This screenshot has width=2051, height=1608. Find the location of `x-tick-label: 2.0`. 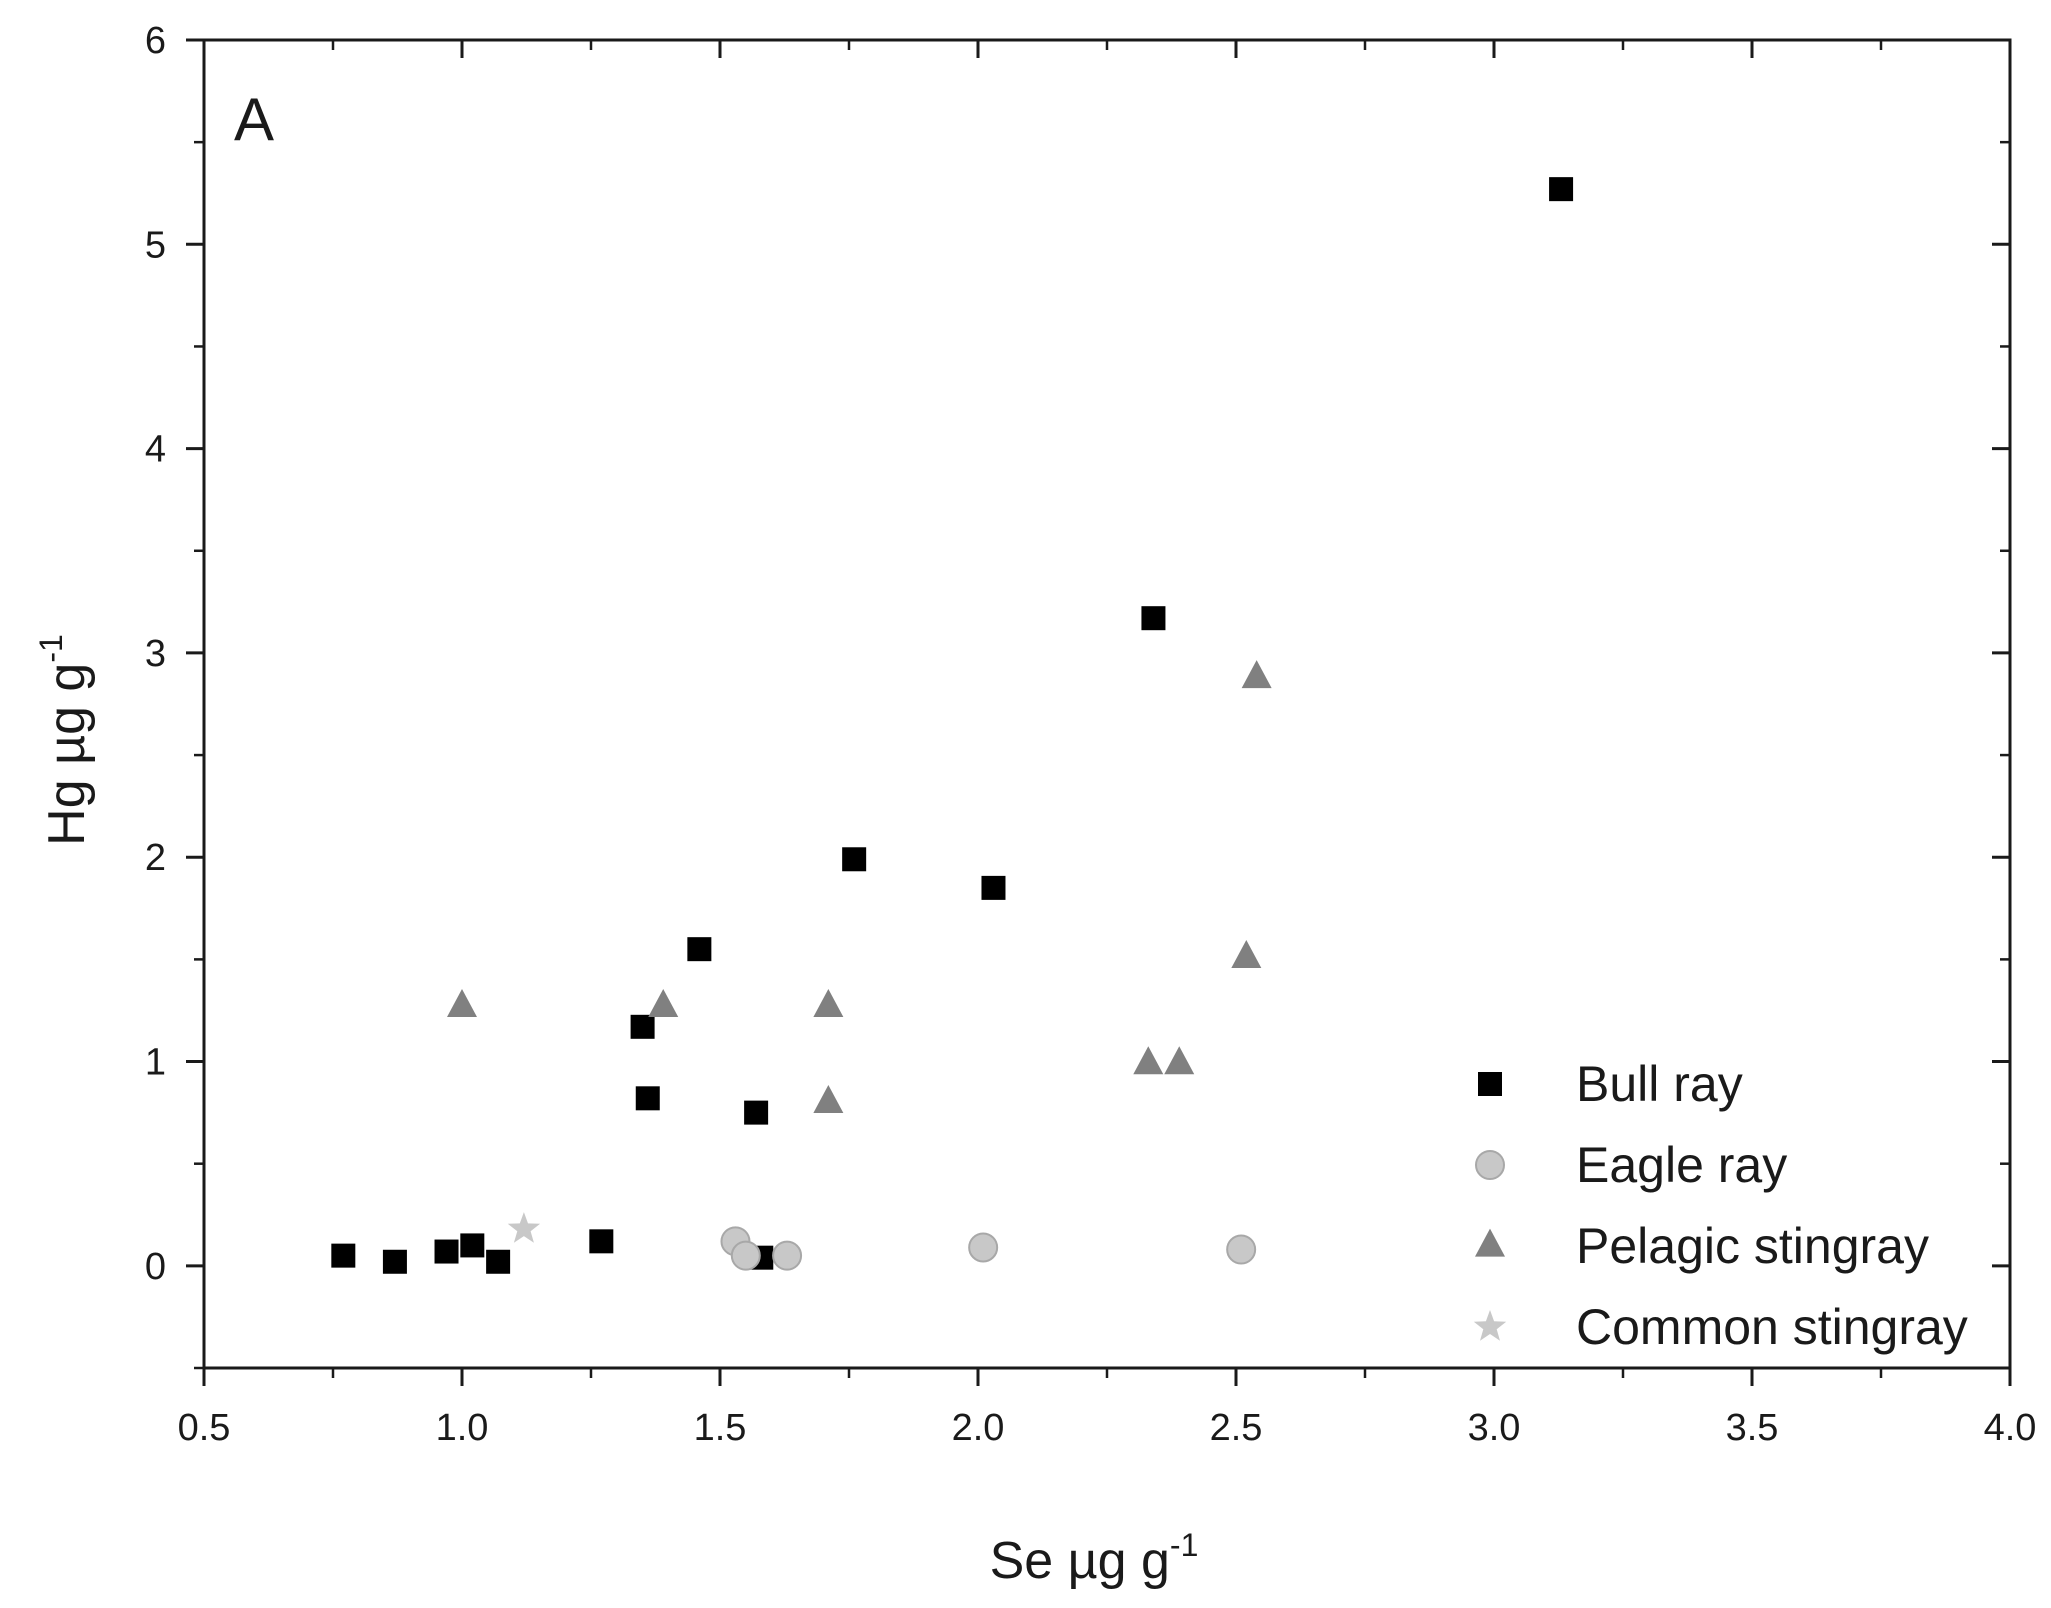

x-tick-label: 2.0 is located at coordinates (978, 1428).